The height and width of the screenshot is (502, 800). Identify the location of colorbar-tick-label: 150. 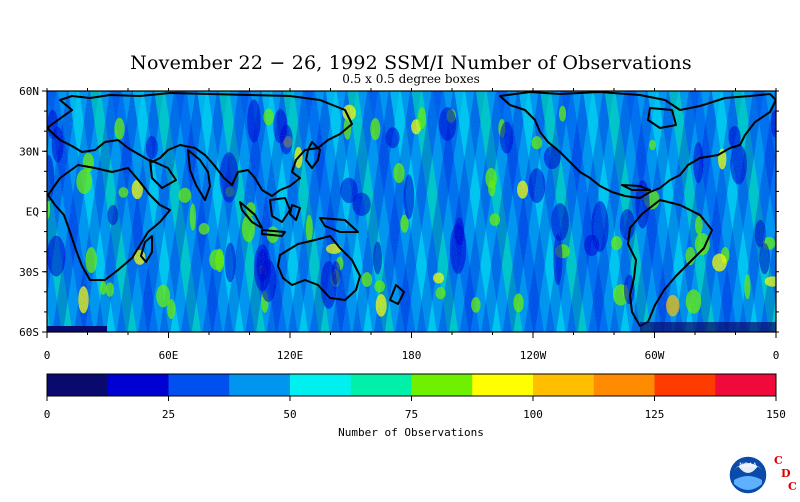
(776, 414).